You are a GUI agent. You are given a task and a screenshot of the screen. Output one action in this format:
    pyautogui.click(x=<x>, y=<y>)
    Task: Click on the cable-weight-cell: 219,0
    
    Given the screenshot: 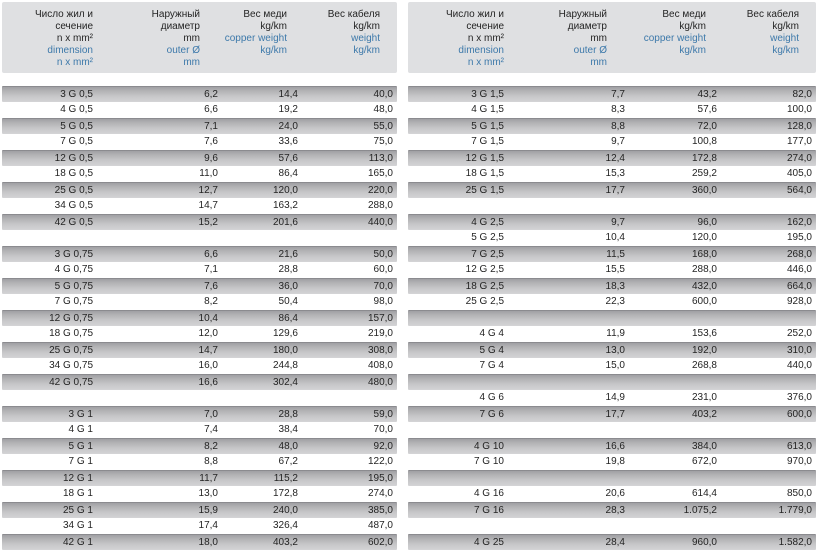 What is the action you would take?
    pyautogui.click(x=380, y=333)
    